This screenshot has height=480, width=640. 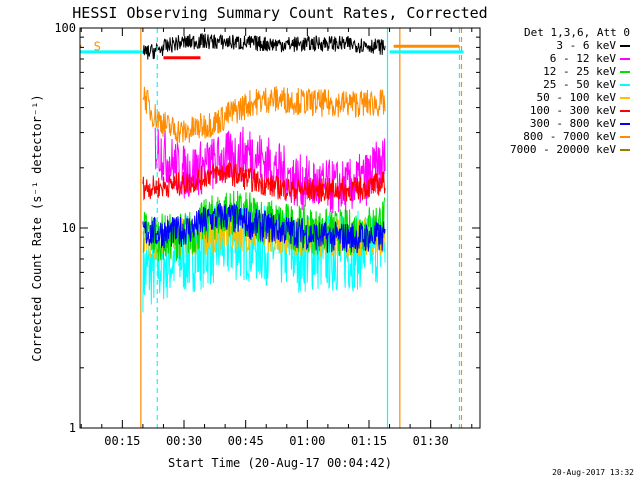 I want to click on legend-entry-label: 100 - 300 keV, so click(x=572, y=110).